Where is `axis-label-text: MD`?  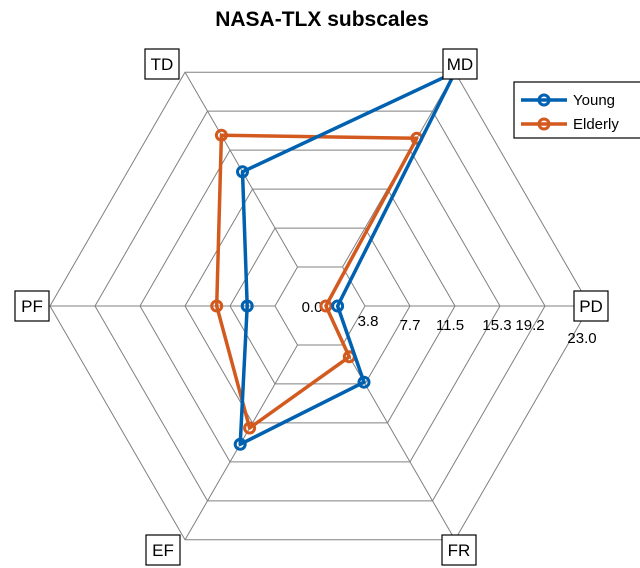 axis-label-text: MD is located at coordinates (460, 64).